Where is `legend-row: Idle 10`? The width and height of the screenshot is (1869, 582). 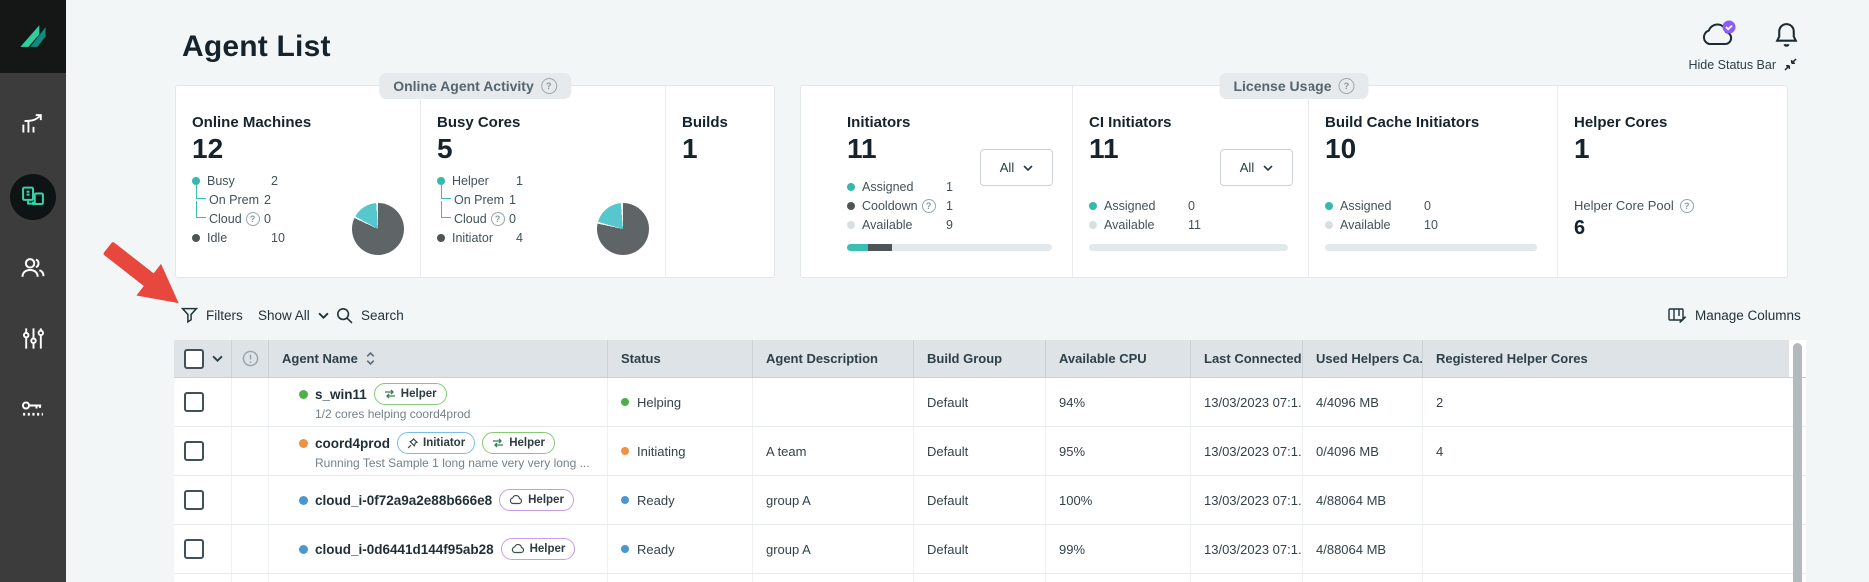
legend-row: Idle 10 is located at coordinates (306, 237).